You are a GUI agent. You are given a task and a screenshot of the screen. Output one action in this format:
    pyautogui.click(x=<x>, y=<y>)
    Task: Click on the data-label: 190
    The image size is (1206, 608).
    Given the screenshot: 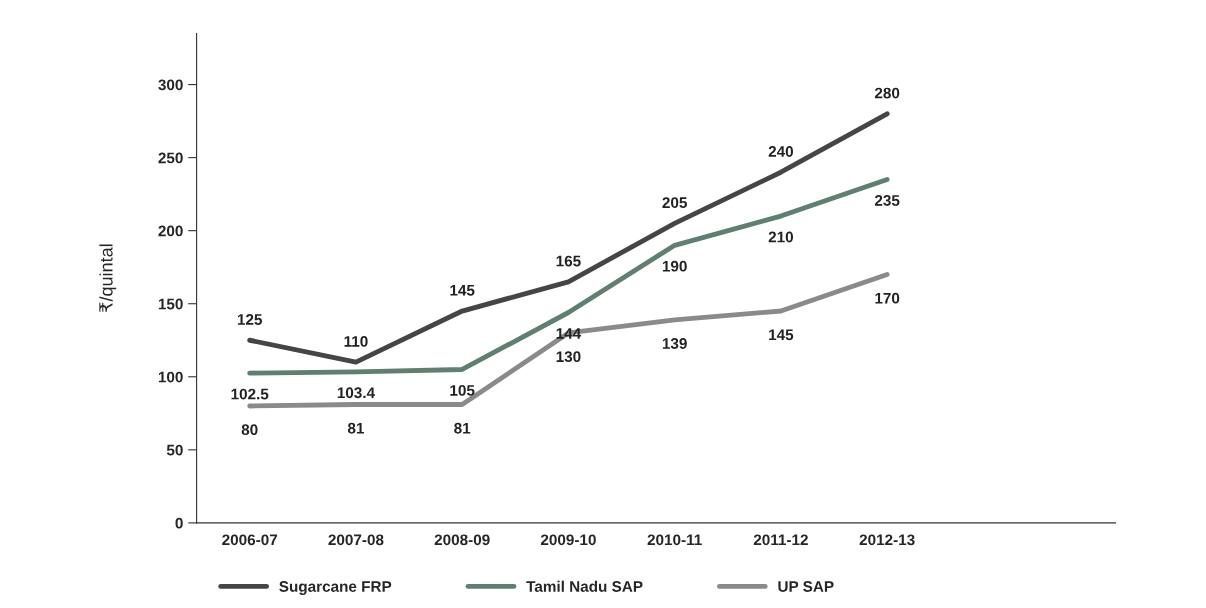 What is the action you would take?
    pyautogui.click(x=674, y=266)
    